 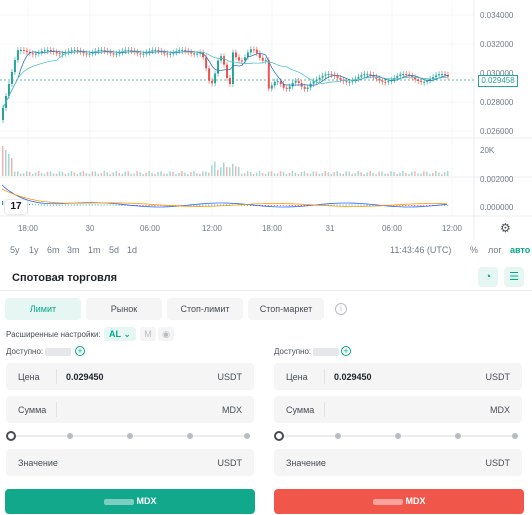 I want to click on buy-button-label: MDX, so click(x=146, y=501).